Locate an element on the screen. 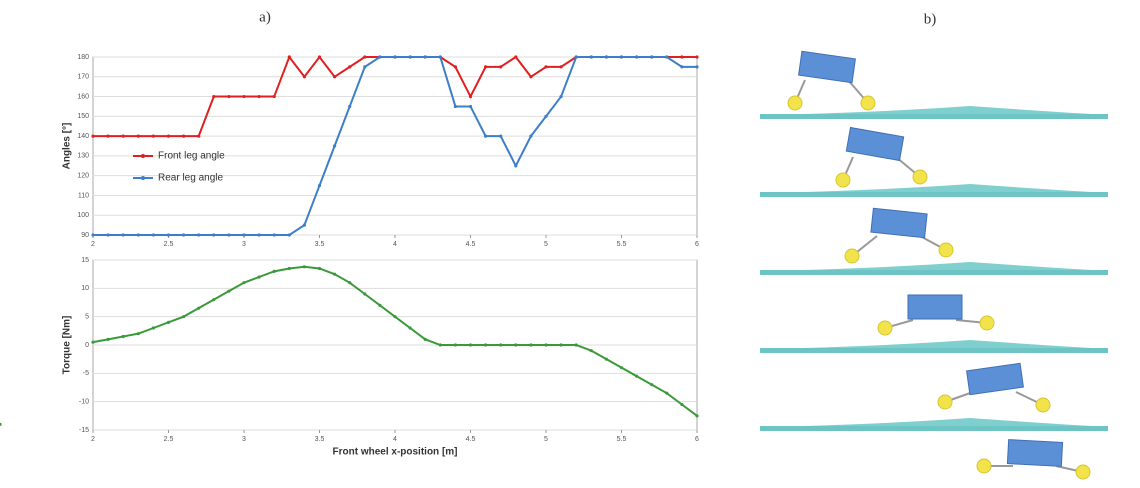 Image resolution: width=1140 pixels, height=488 pixels. y-tick-label: 170 is located at coordinates (83, 77).